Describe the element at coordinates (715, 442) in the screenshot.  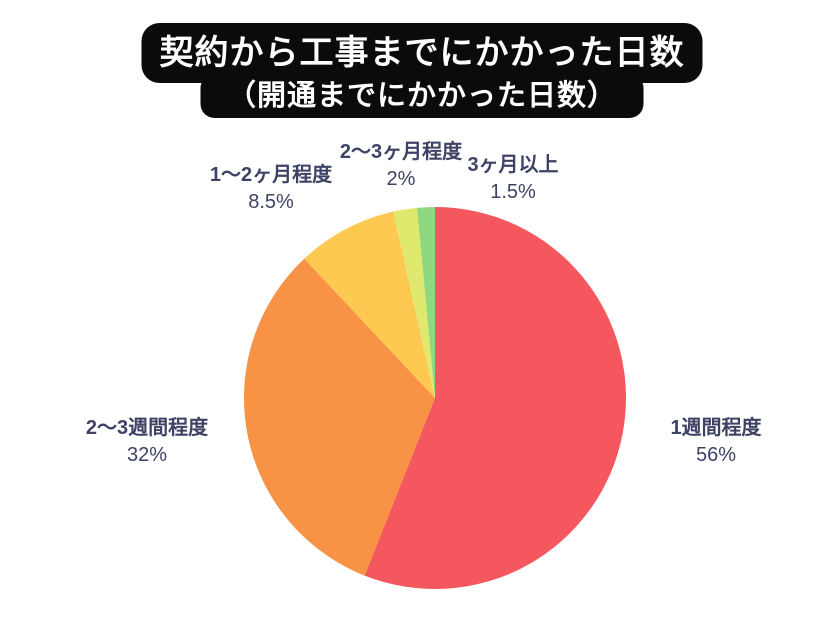
I see `pie-label-1week: 1週間程度 56%` at that location.